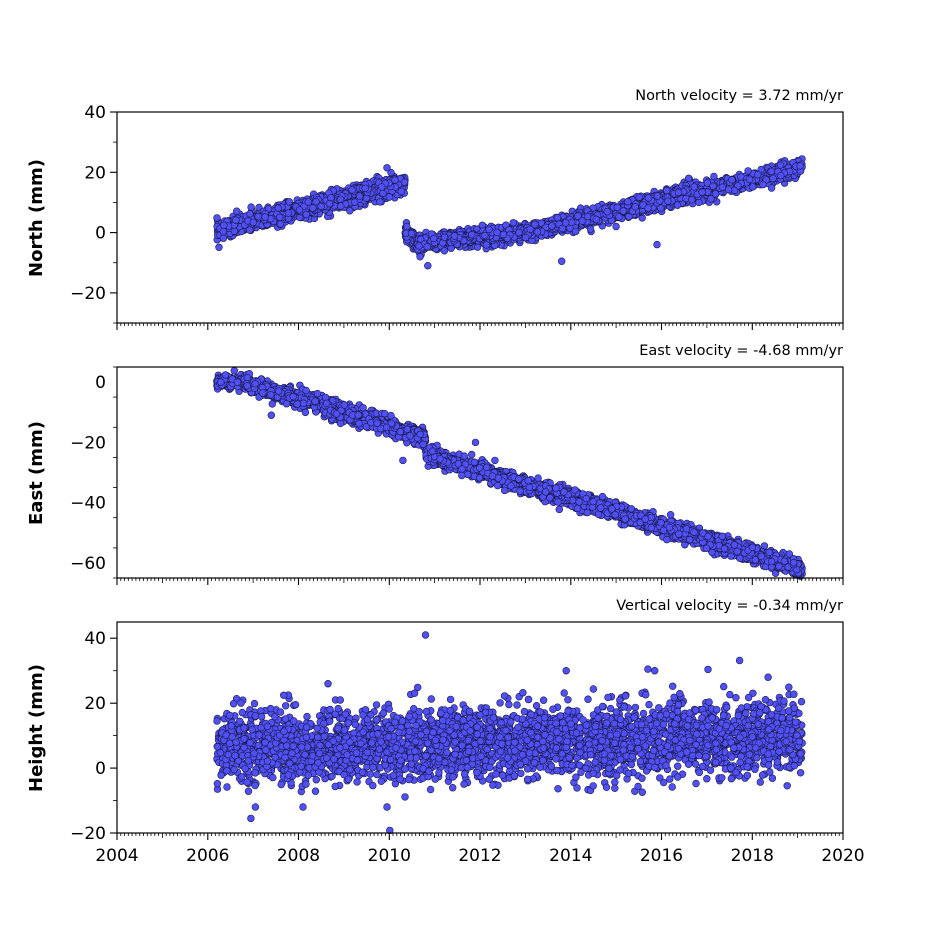 The width and height of the screenshot is (937, 937). Describe the element at coordinates (741, 351) in the screenshot. I see `east-velocity-note: East velocity = -4.68 mm/yr` at that location.